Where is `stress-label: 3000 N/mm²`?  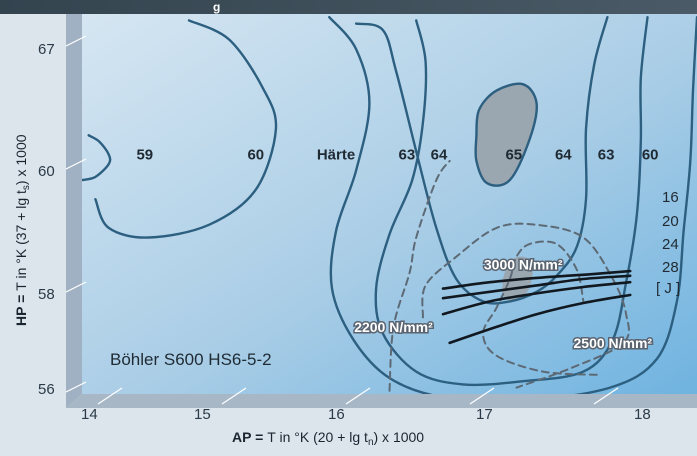 stress-label: 3000 N/mm² is located at coordinates (523, 265).